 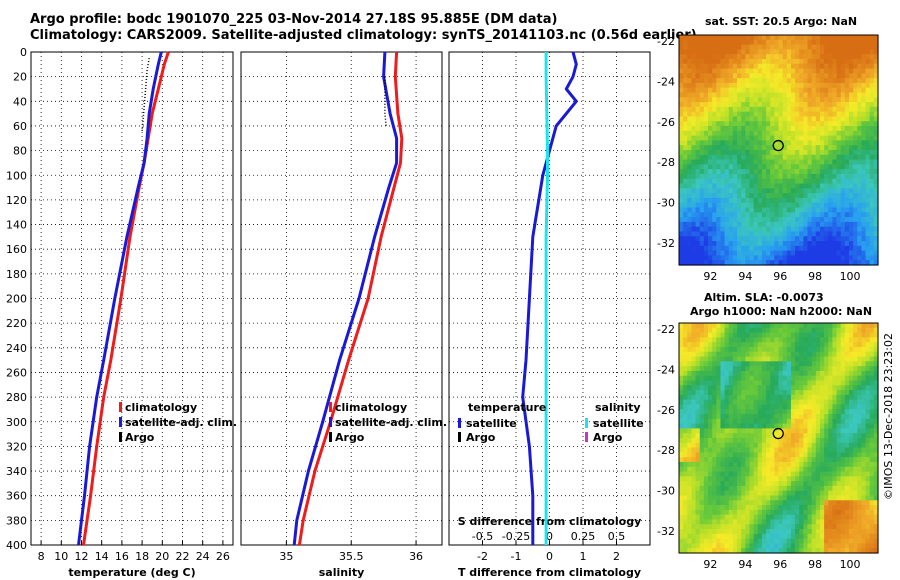 I want to click on depth-tick-label: 400, so click(x=16, y=545).